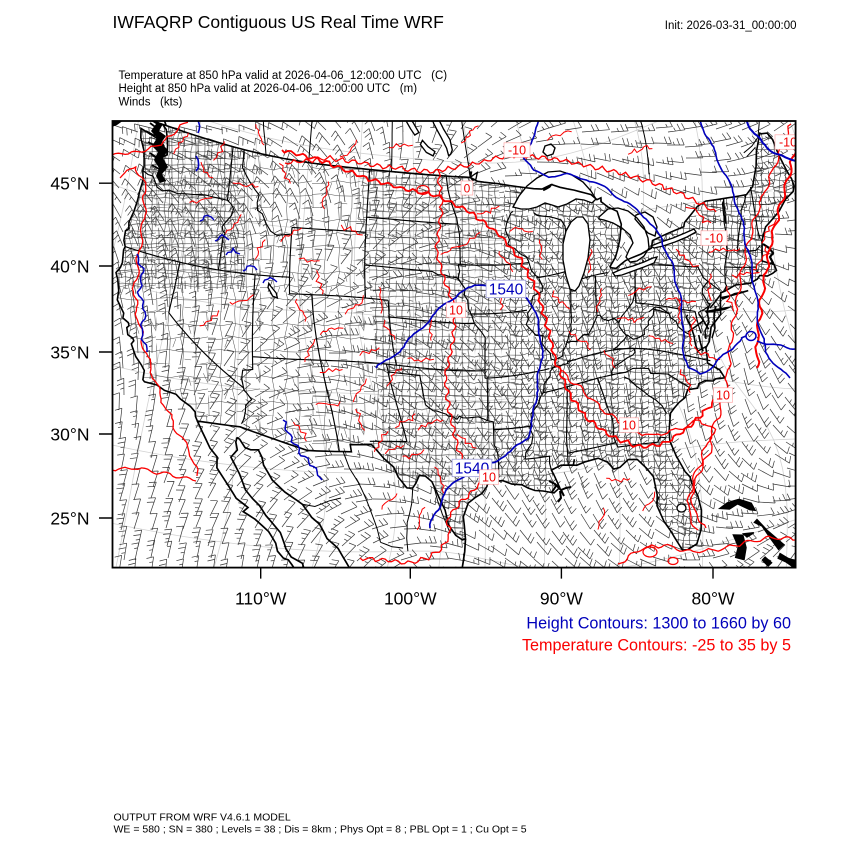  I want to click on svg-text:Temperature Contours: -25 to 3: Temperature Contours: -25 to 35 by 5, so click(656, 646).